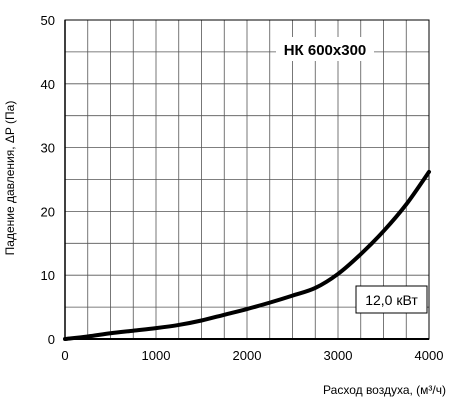 The height and width of the screenshot is (411, 450). I want to click on power-annotation-box, so click(391, 299).